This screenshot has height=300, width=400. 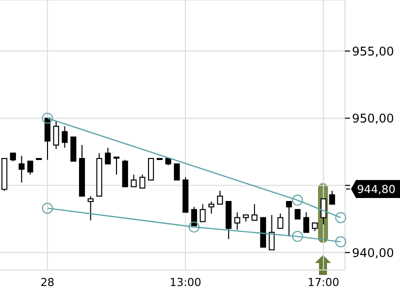 What do you see at coordinates (373, 118) in the screenshot?
I see `y-tick-label: 950,00` at bounding box center [373, 118].